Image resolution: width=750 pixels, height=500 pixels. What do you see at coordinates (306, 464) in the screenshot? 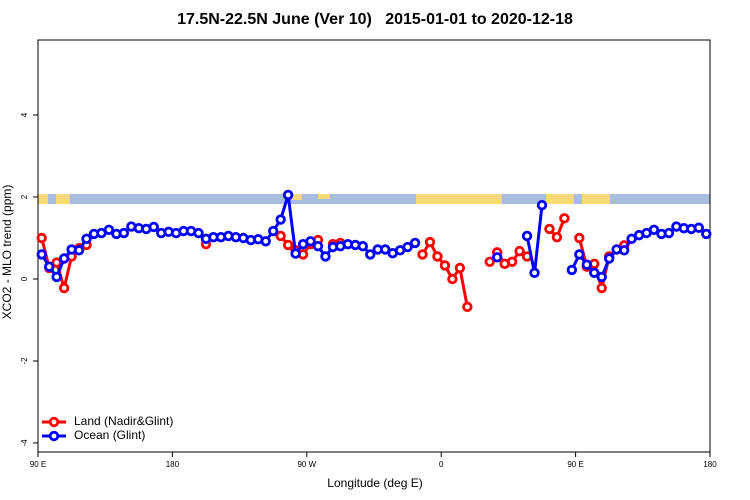
I see `x-tick-label: 90 W` at bounding box center [306, 464].